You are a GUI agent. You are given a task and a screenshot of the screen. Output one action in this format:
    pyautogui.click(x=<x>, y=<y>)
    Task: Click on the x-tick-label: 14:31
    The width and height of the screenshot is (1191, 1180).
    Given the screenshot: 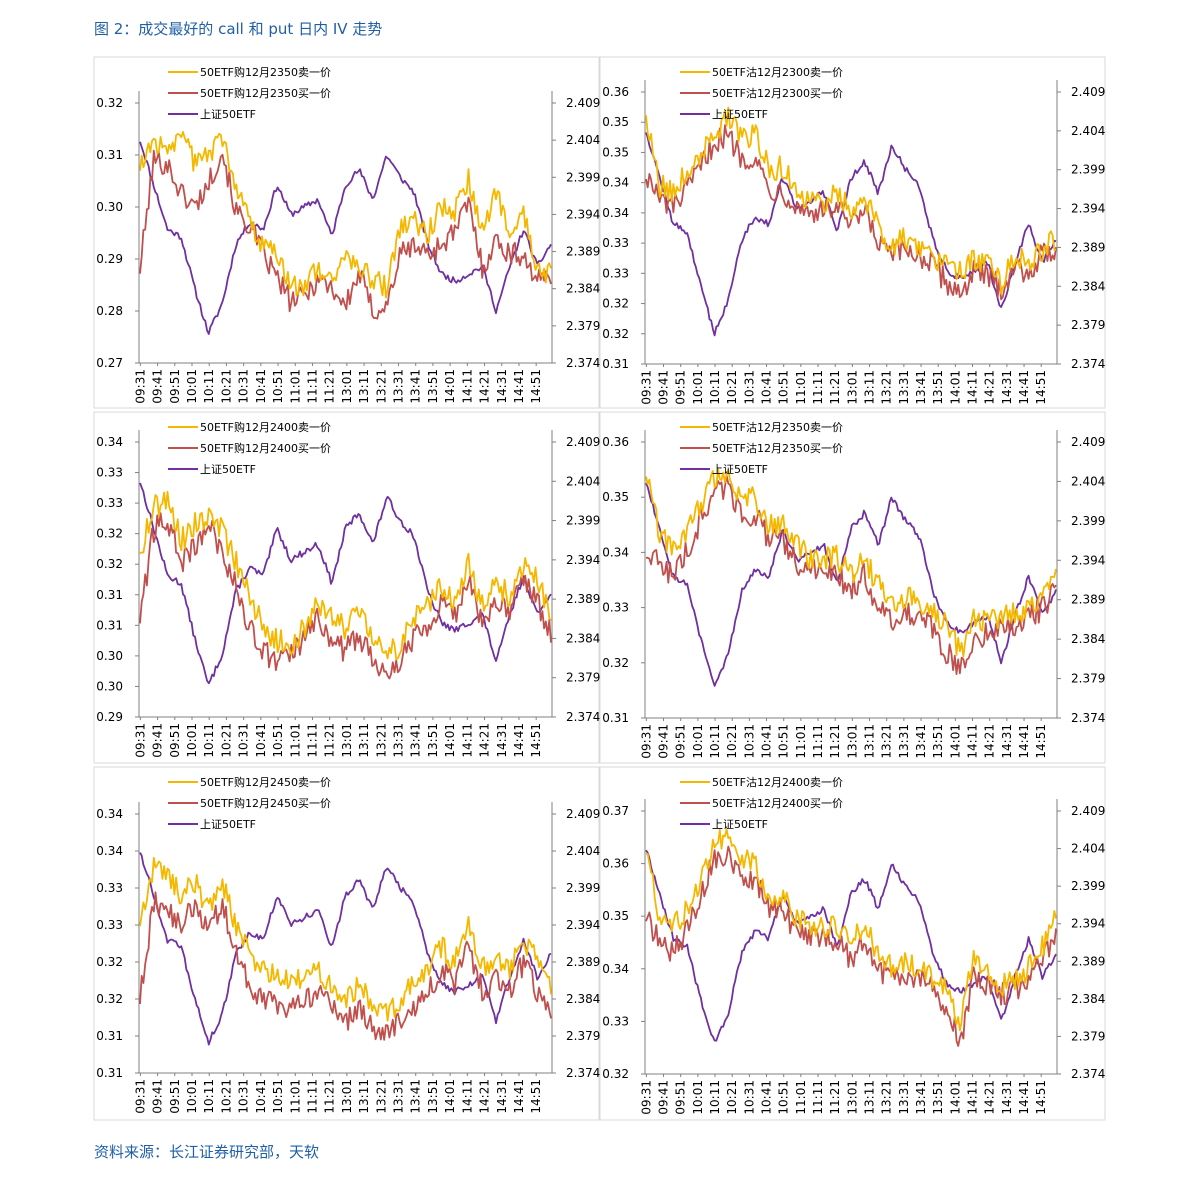 What is the action you would take?
    pyautogui.click(x=1007, y=1097)
    